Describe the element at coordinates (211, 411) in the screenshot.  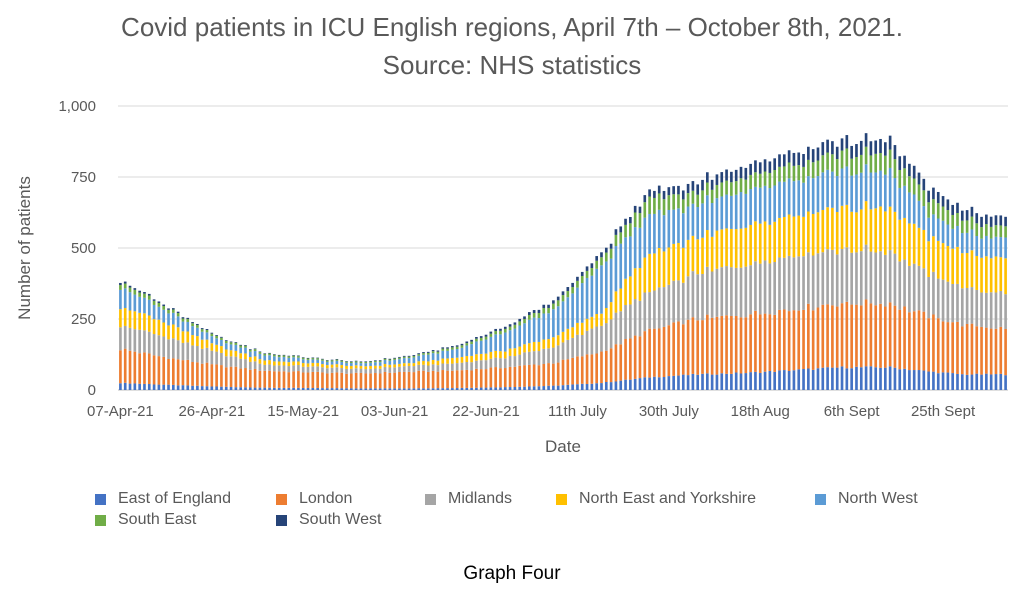
I see `x-tick-label: 26-Apr-21` at that location.